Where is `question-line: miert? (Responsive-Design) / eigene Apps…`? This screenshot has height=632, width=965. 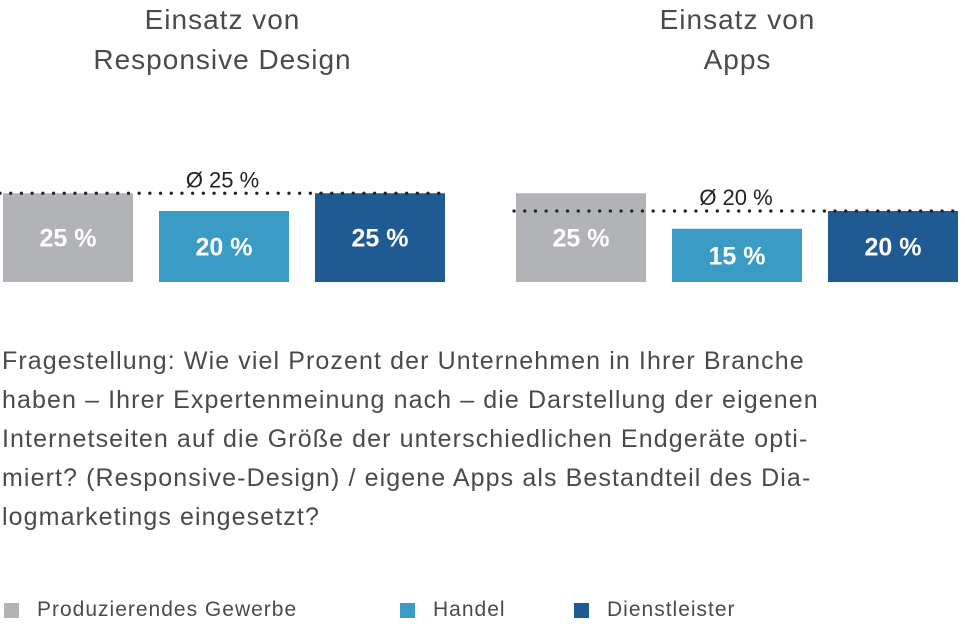
question-line: miert? (Responsive-Design) / eigene Apps… is located at coordinates (407, 478).